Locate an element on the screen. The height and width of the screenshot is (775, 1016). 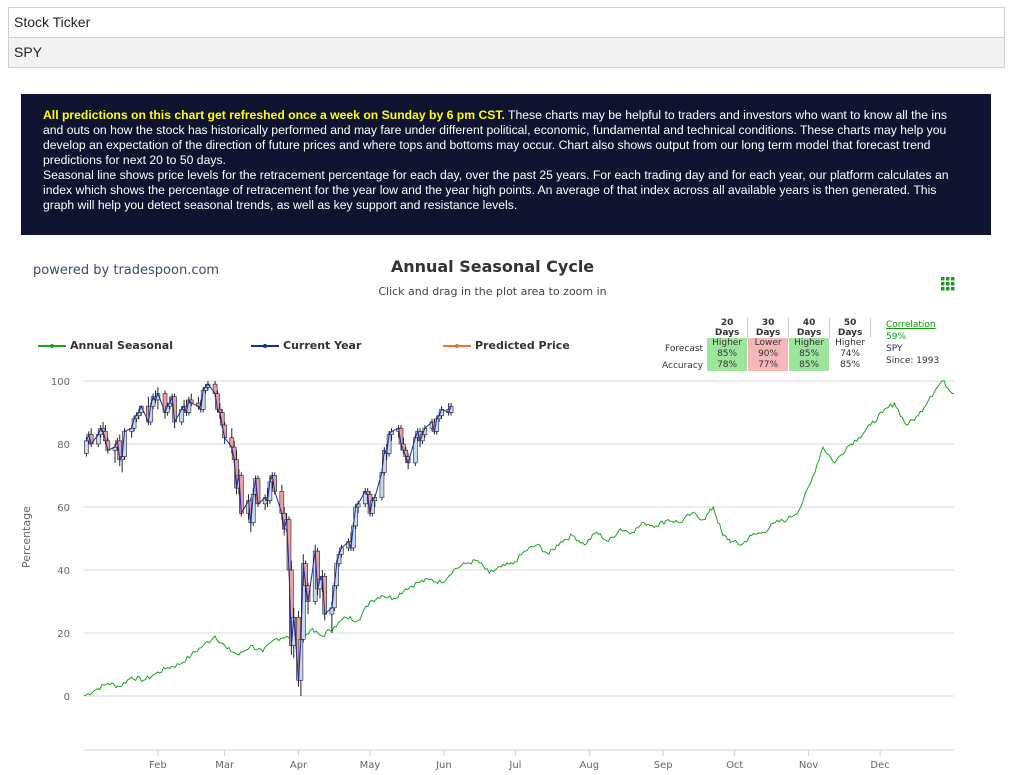
y-tick-label-80: 80 is located at coordinates (63, 445).